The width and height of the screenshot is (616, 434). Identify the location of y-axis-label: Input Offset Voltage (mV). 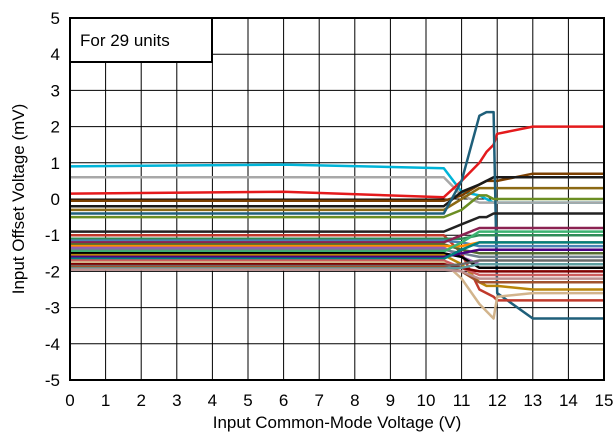
(18, 199).